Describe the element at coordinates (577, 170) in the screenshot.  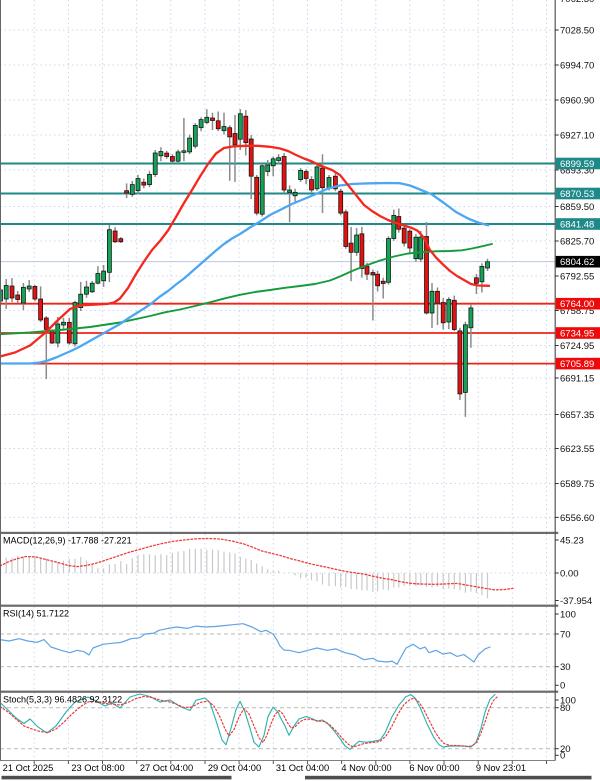
I see `svg-text: 6893.30` at that location.